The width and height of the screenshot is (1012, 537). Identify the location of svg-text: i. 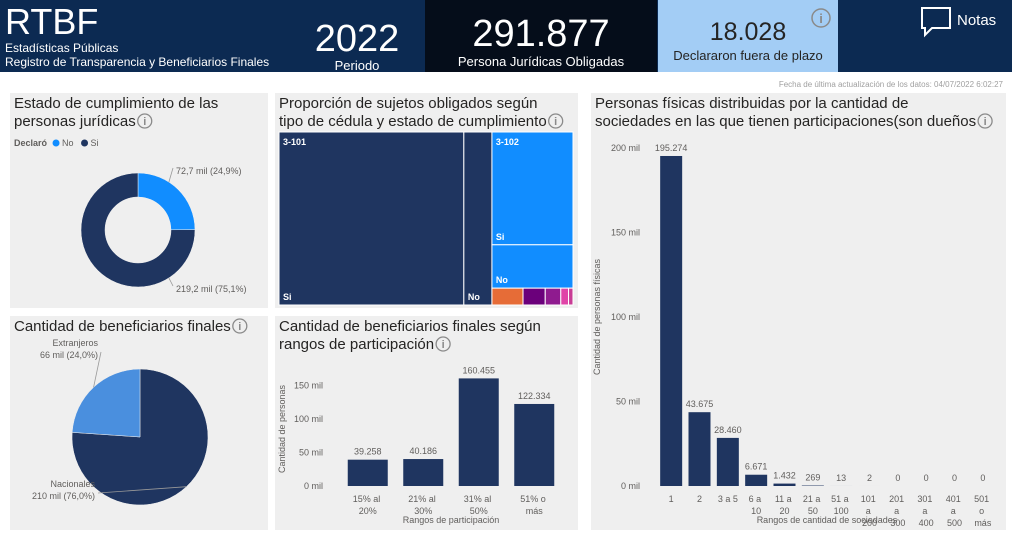
(821, 18).